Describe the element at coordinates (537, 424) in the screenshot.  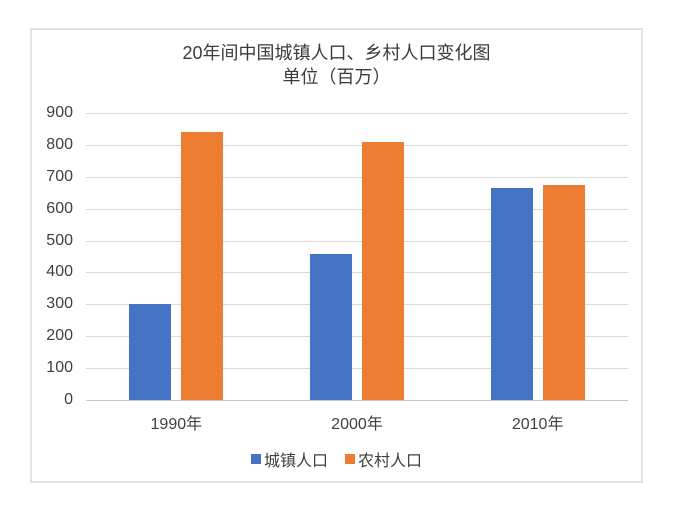
I see `x-axis-tick-label: 2010年` at that location.